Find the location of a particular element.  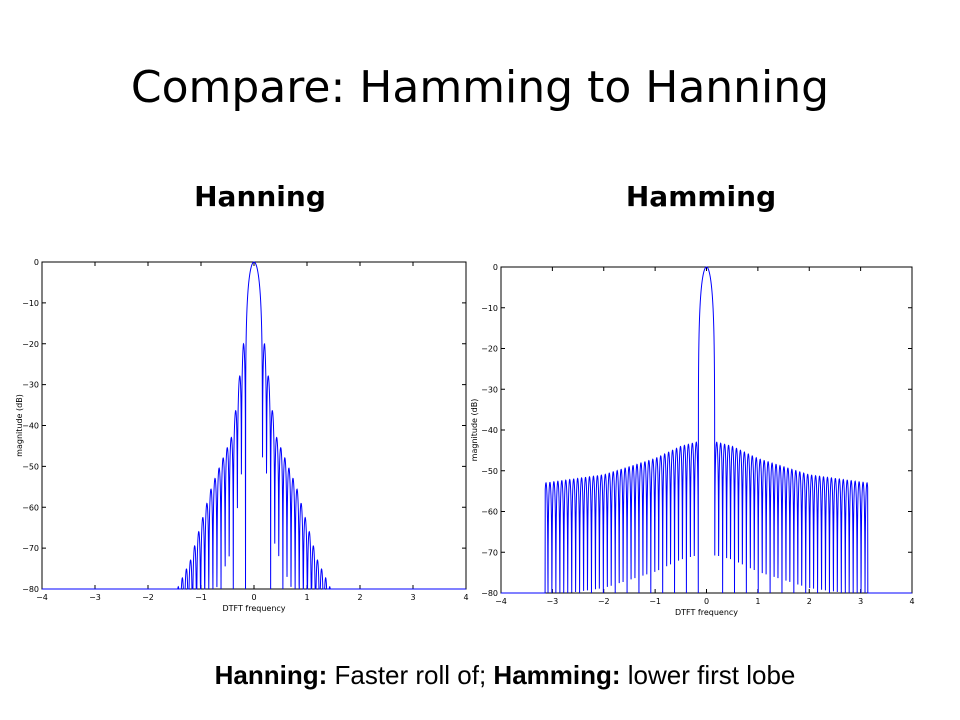

hanning-label: Hanning is located at coordinates (260, 196).